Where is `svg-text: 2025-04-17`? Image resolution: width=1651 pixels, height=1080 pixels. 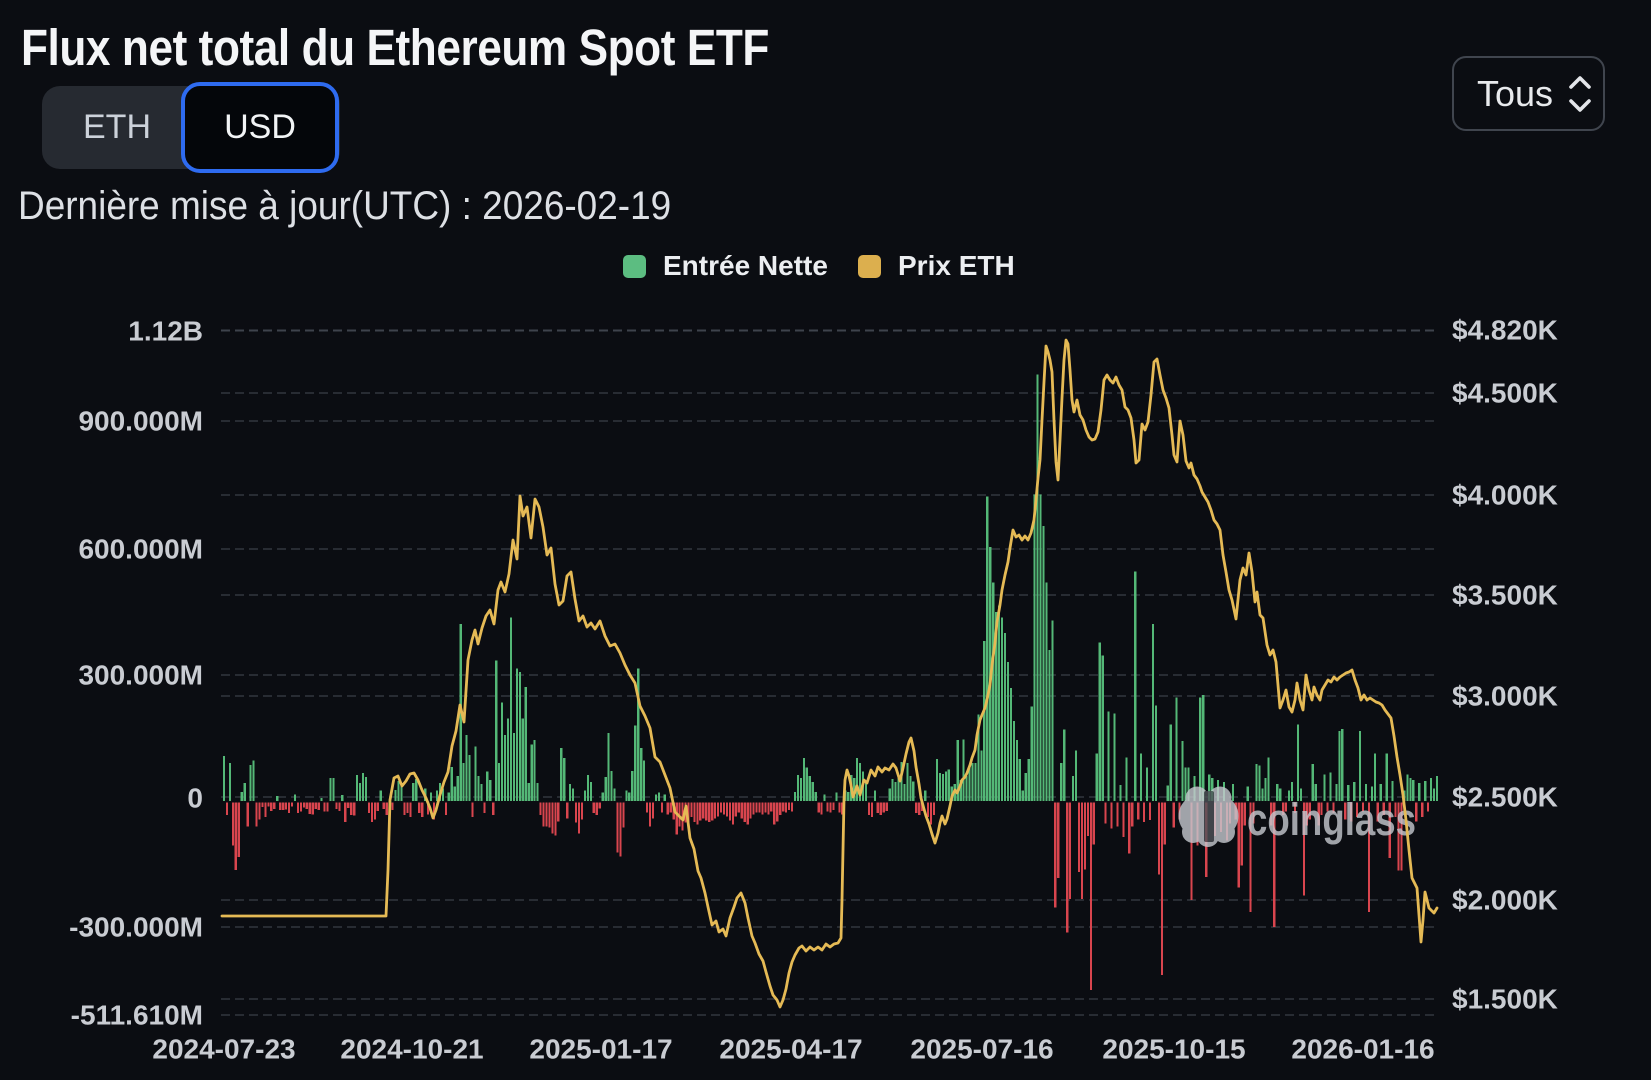
svg-text: 2025-04-17 is located at coordinates (790, 1049).